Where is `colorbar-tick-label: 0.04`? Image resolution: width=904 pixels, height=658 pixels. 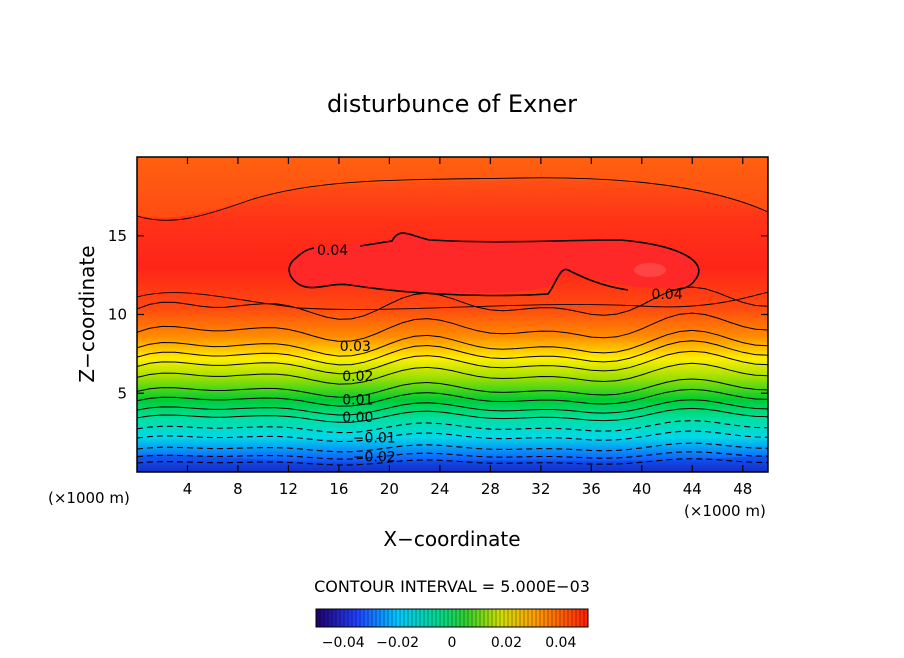 colorbar-tick-label: 0.04 is located at coordinates (560, 643).